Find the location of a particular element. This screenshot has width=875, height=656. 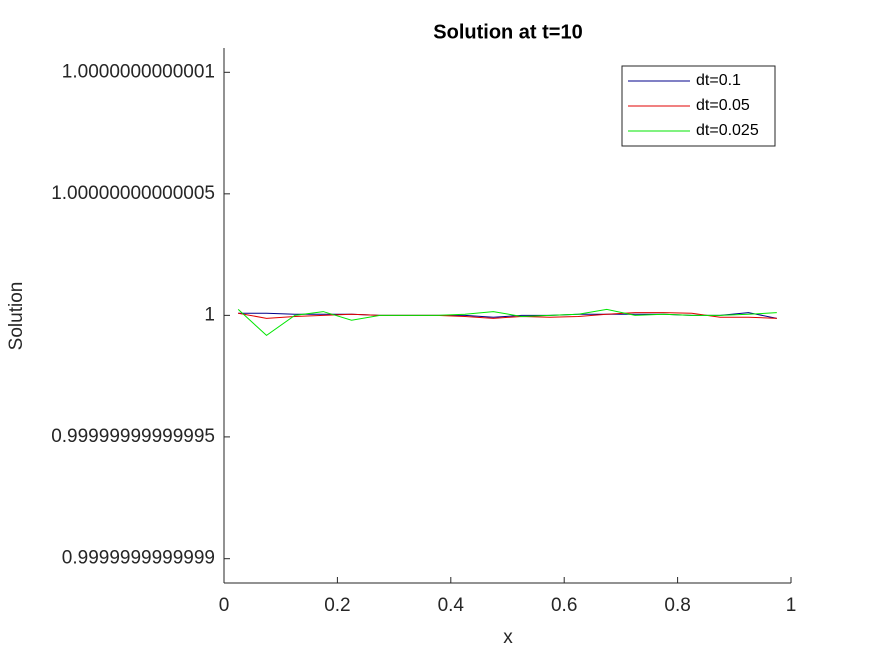

x-tick-label: 0.4 is located at coordinates (451, 605).